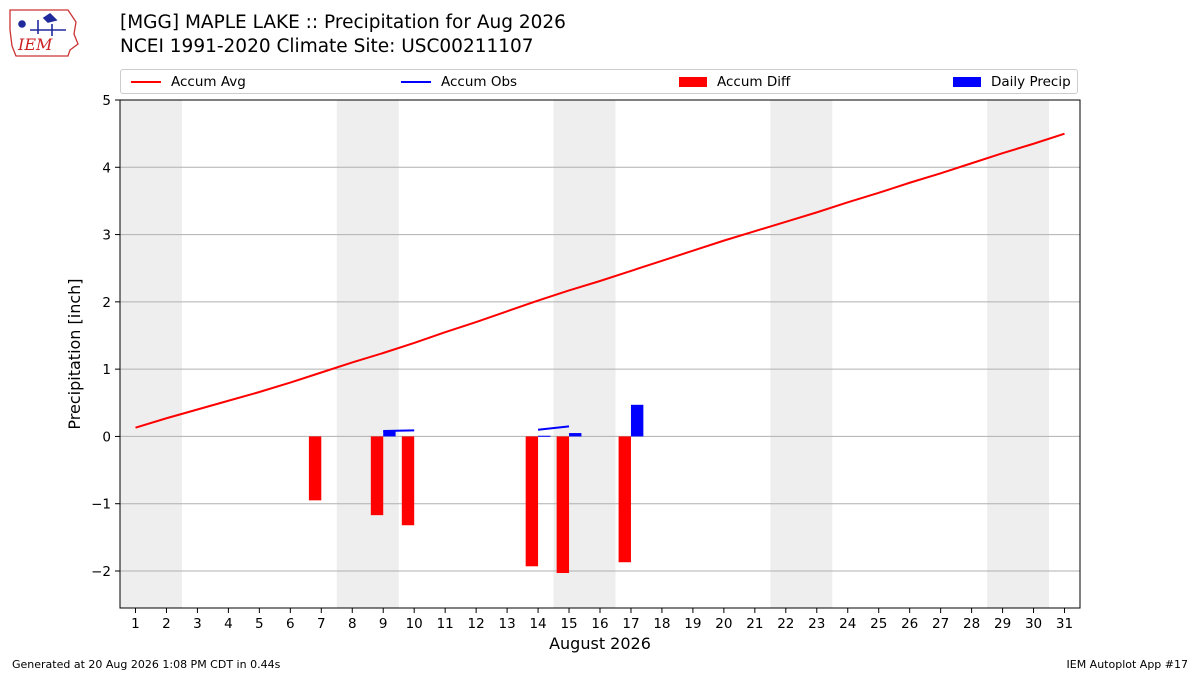 This screenshot has height=675, width=1200. What do you see at coordinates (909, 624) in the screenshot?
I see `x-tick-label: 26` at bounding box center [909, 624].